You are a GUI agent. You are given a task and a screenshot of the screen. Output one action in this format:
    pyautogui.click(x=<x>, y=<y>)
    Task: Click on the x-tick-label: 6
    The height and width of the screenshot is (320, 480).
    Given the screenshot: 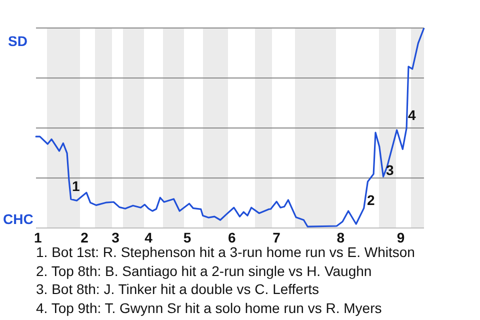 What is the action you would take?
    pyautogui.click(x=232, y=237)
    